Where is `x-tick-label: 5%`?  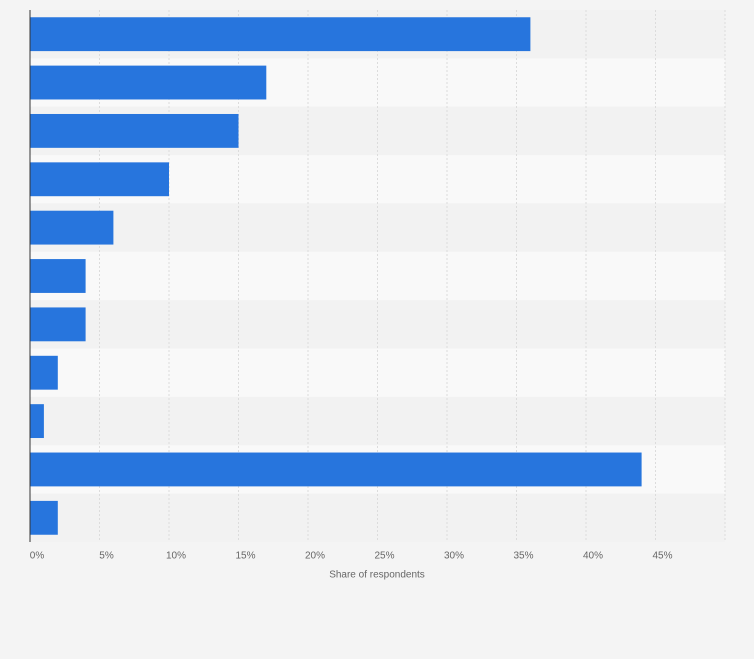
x-tick-label: 5% is located at coordinates (106, 556).